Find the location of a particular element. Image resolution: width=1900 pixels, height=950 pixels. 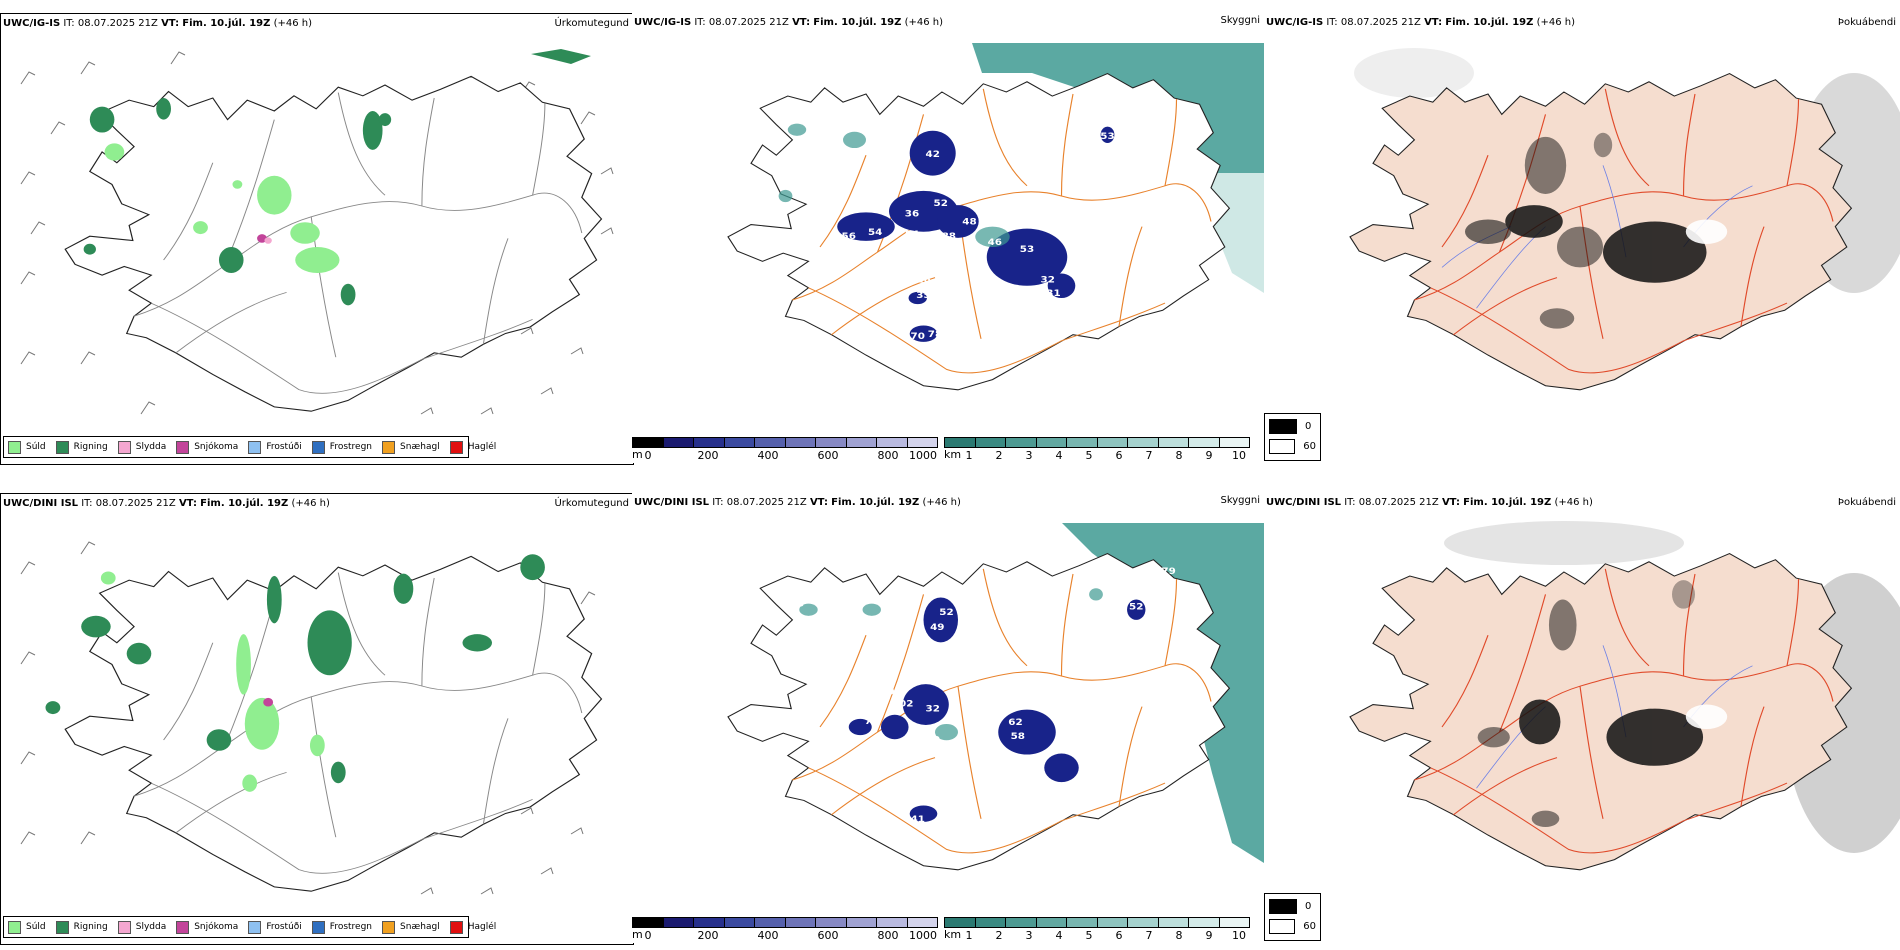

svg-text: 110 is located at coordinates (929, 740).